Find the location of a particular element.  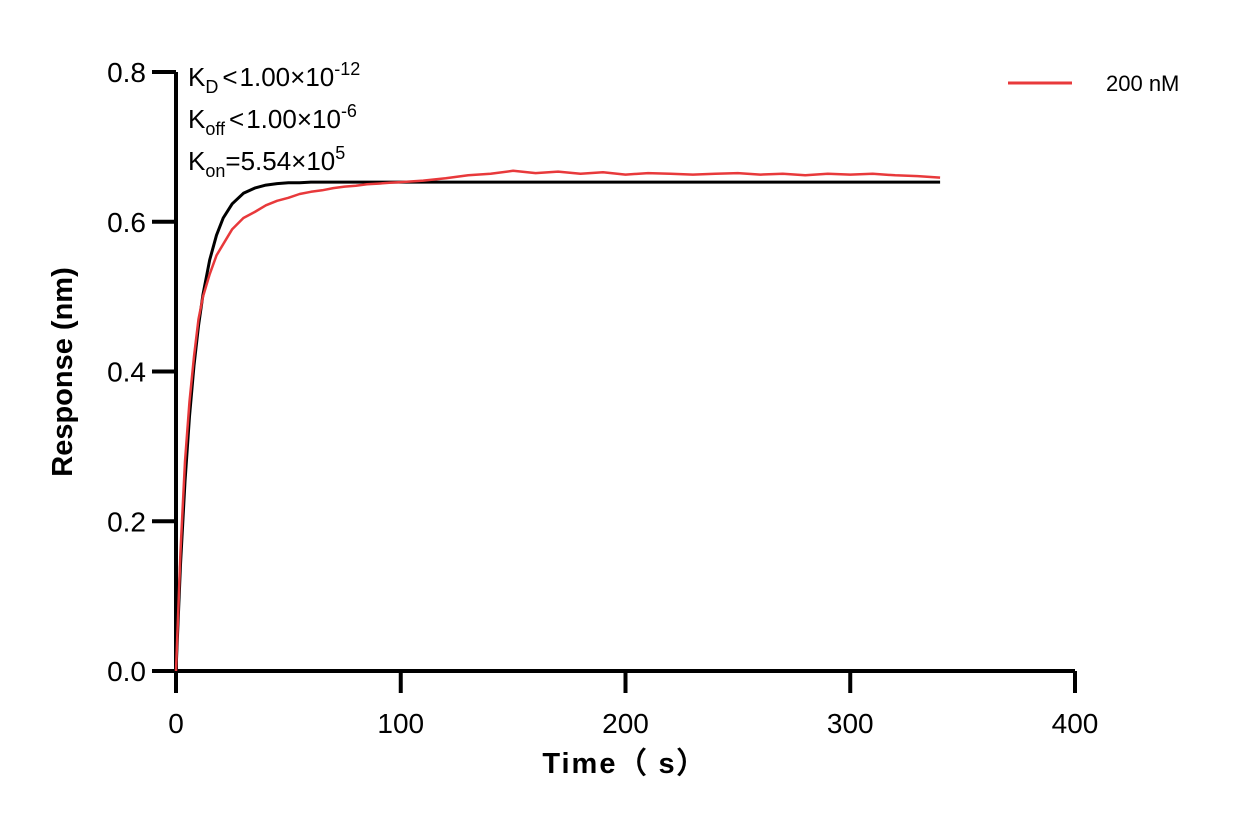

legend: 200 nM is located at coordinates (1093, 83).